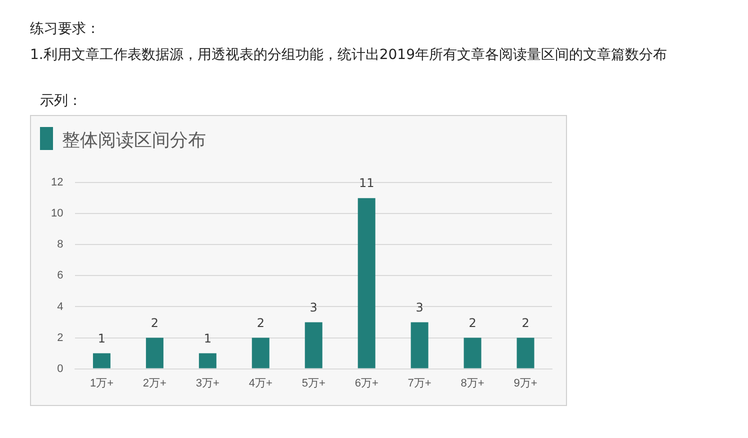  Describe the element at coordinates (60, 276) in the screenshot. I see `y-tick-label: 6` at that location.